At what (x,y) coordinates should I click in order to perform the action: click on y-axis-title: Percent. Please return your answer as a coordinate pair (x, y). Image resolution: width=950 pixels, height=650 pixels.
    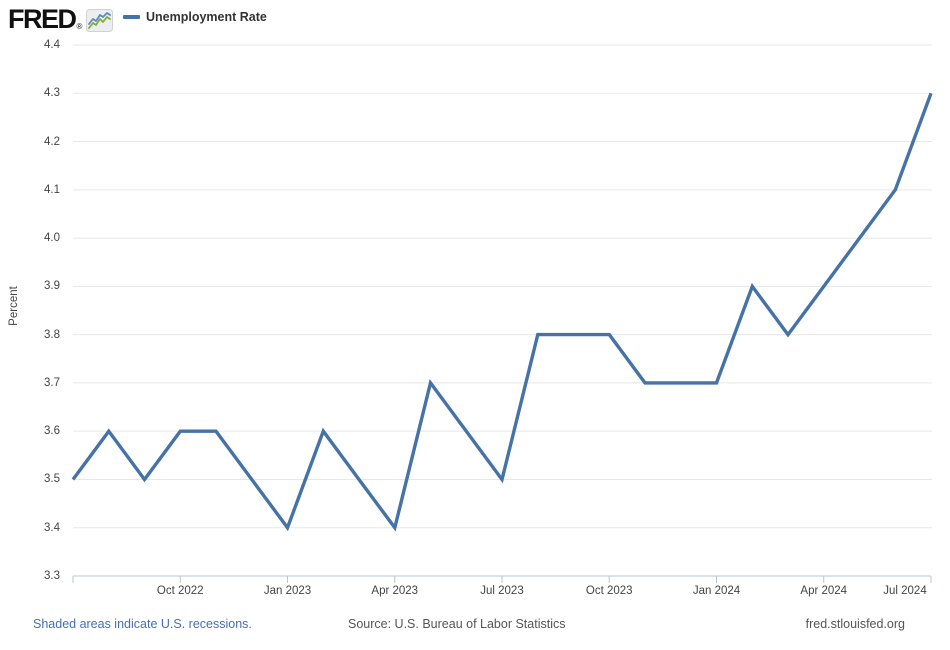
    Looking at the image, I should click on (14, 306).